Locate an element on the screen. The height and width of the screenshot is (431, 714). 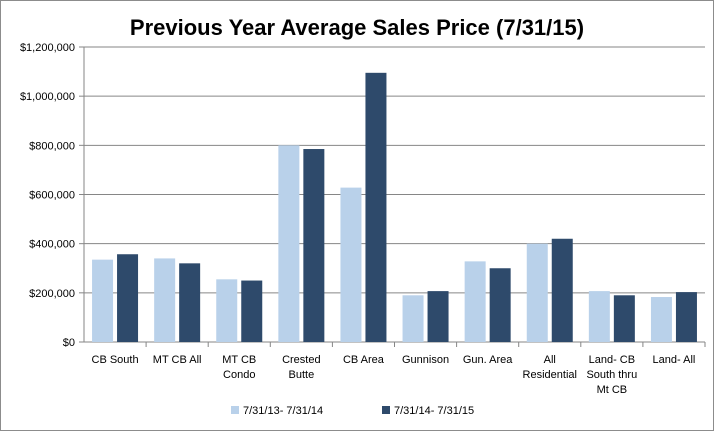
category-label: Crested Butte is located at coordinates (301, 367).